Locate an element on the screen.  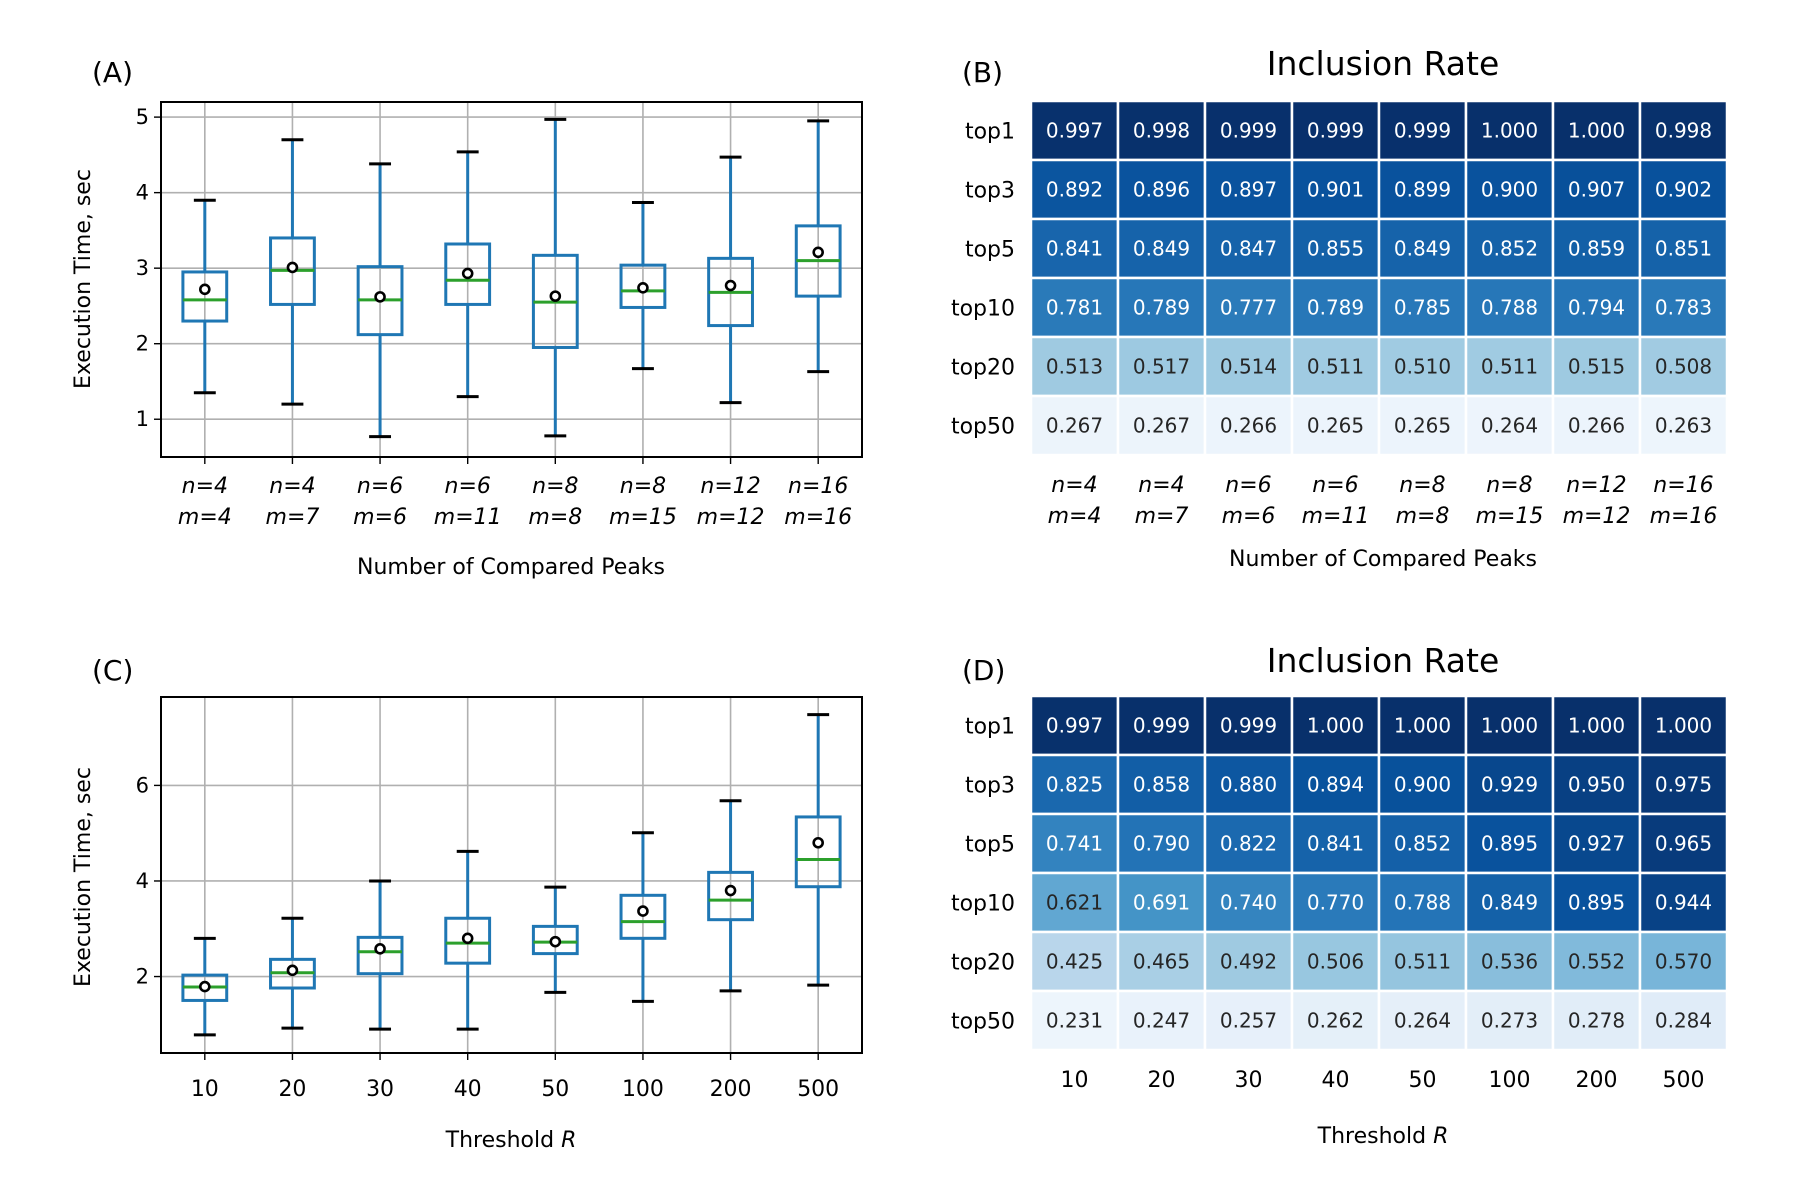
panel-d-cell-value: 0.506 is located at coordinates (1335, 962).